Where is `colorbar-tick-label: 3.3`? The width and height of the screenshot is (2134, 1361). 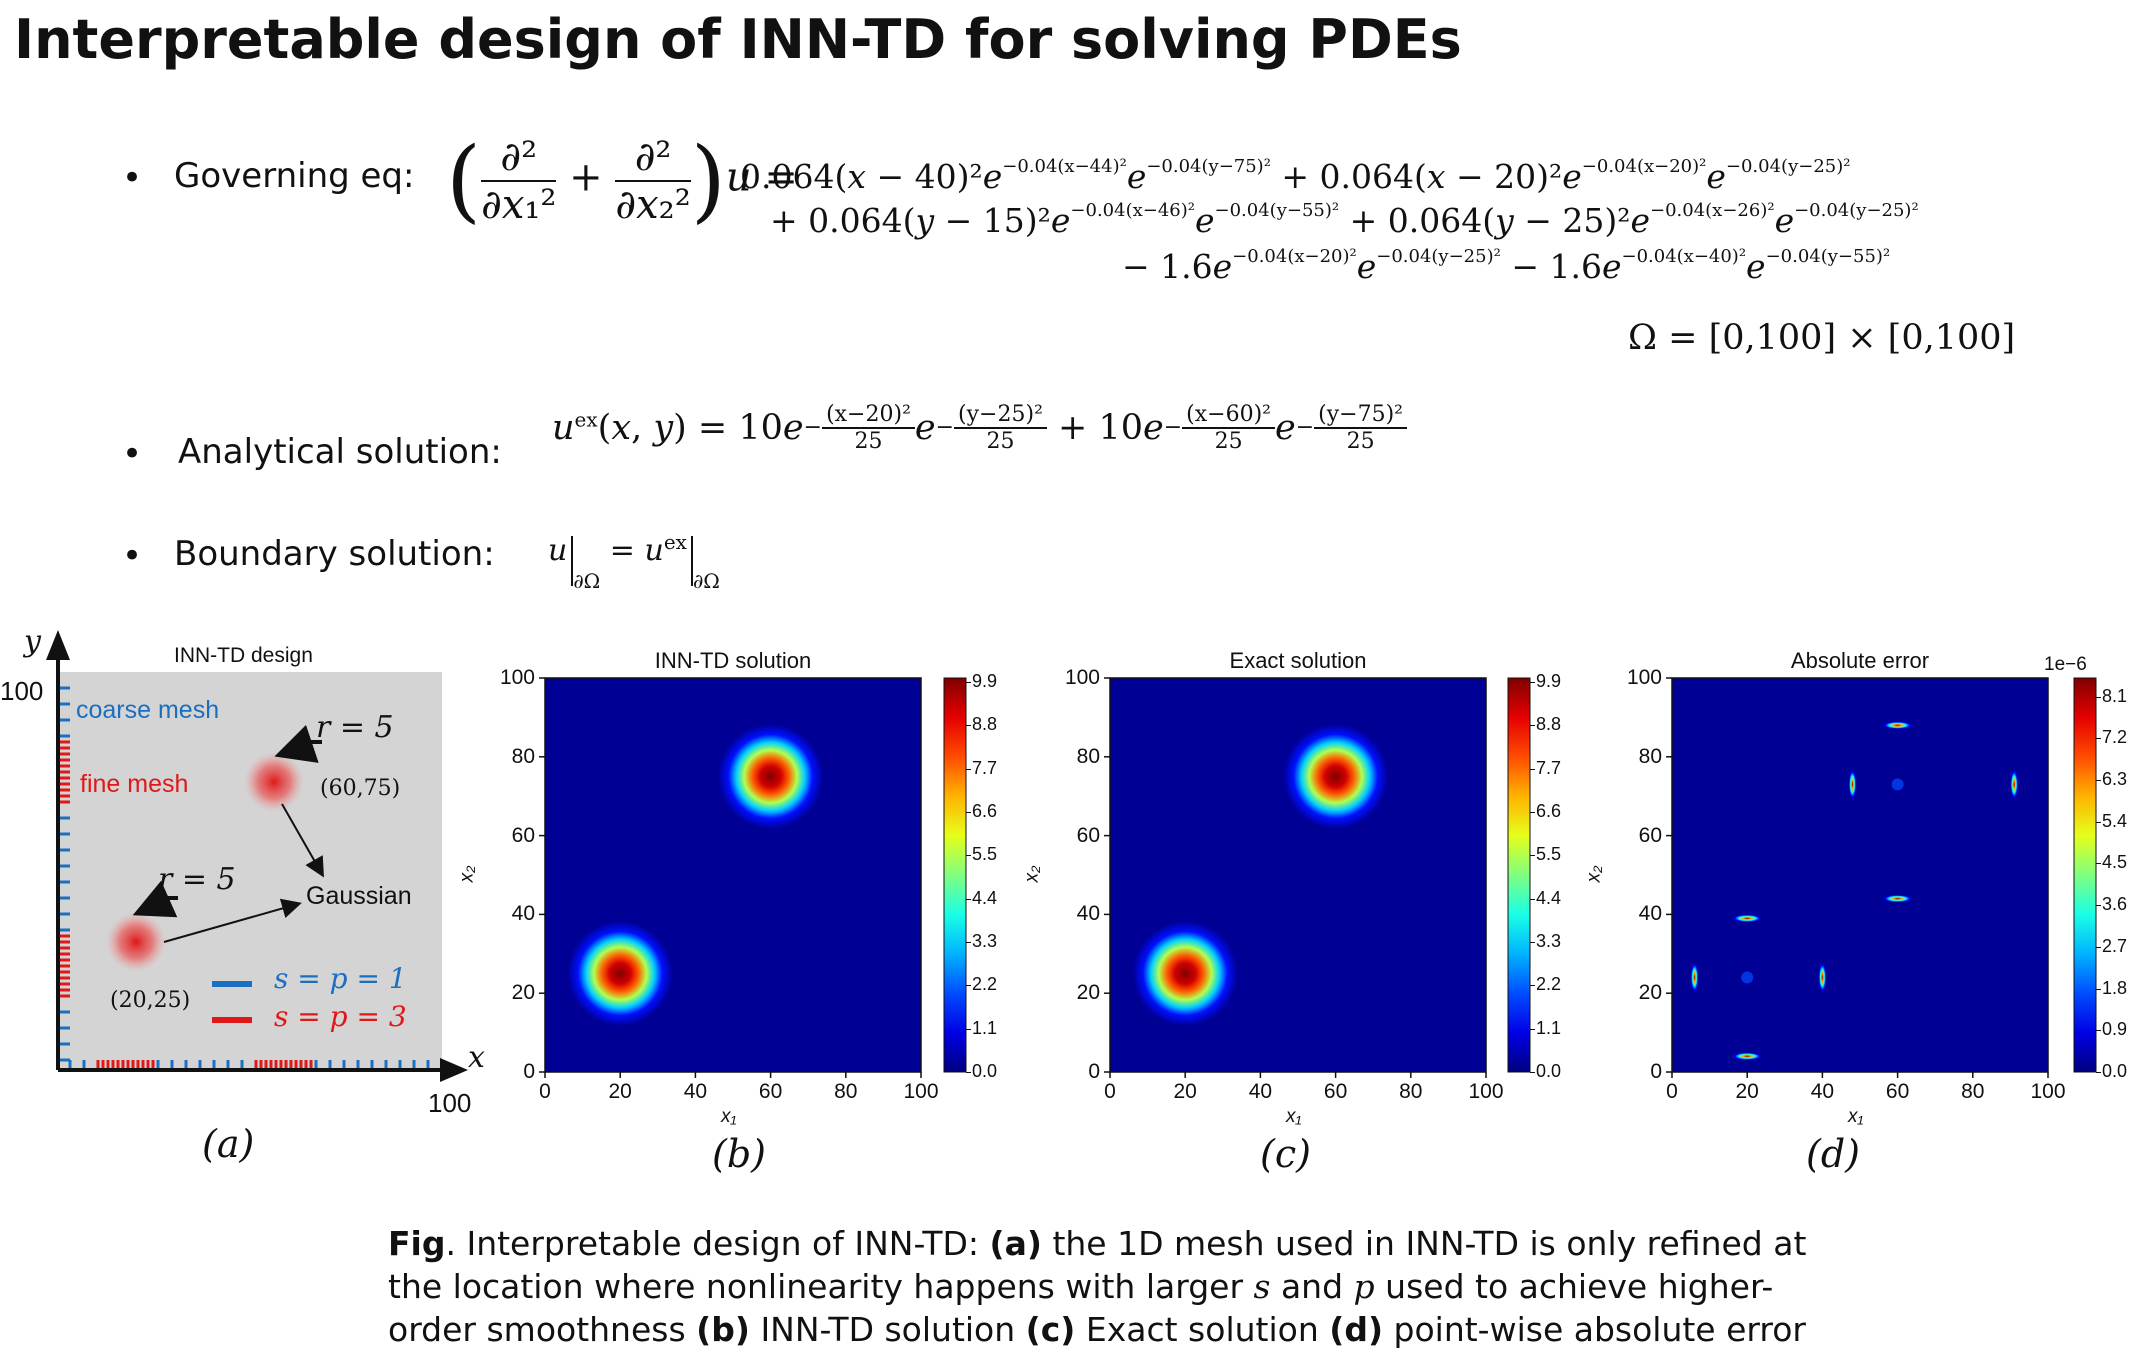 colorbar-tick-label: 3.3 is located at coordinates (1549, 940).